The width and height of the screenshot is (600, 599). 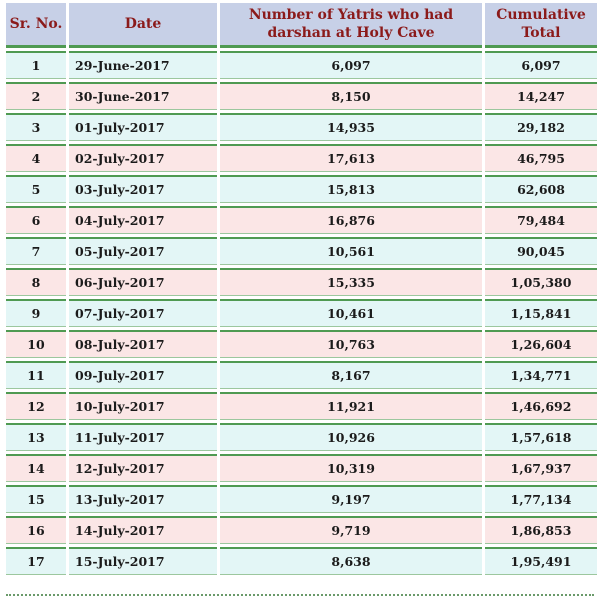 I want to click on cumulative-total-cell: 62,608, so click(x=541, y=189).